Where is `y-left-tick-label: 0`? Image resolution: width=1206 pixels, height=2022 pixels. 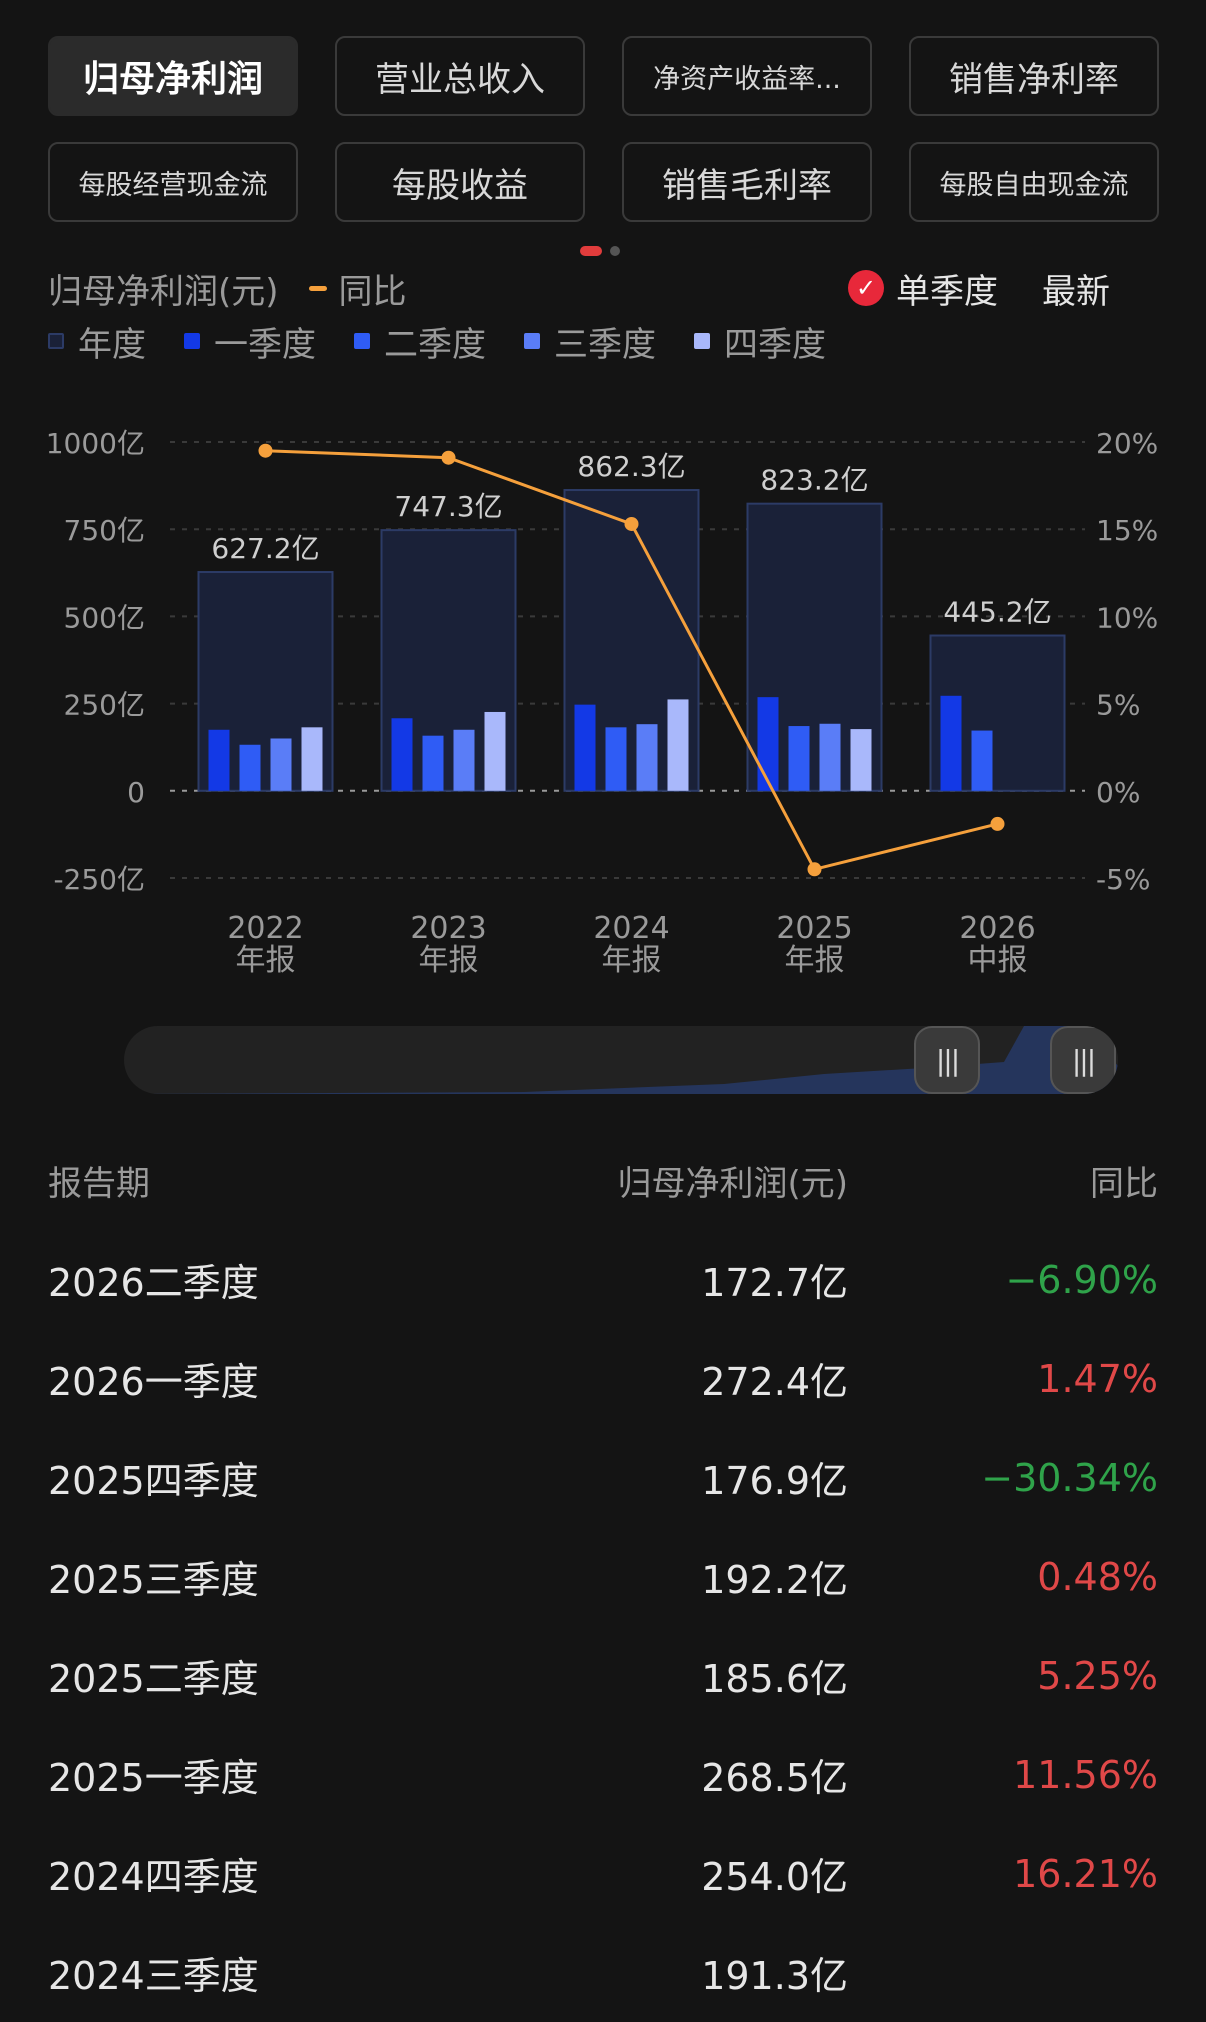 y-left-tick-label: 0 is located at coordinates (136, 792).